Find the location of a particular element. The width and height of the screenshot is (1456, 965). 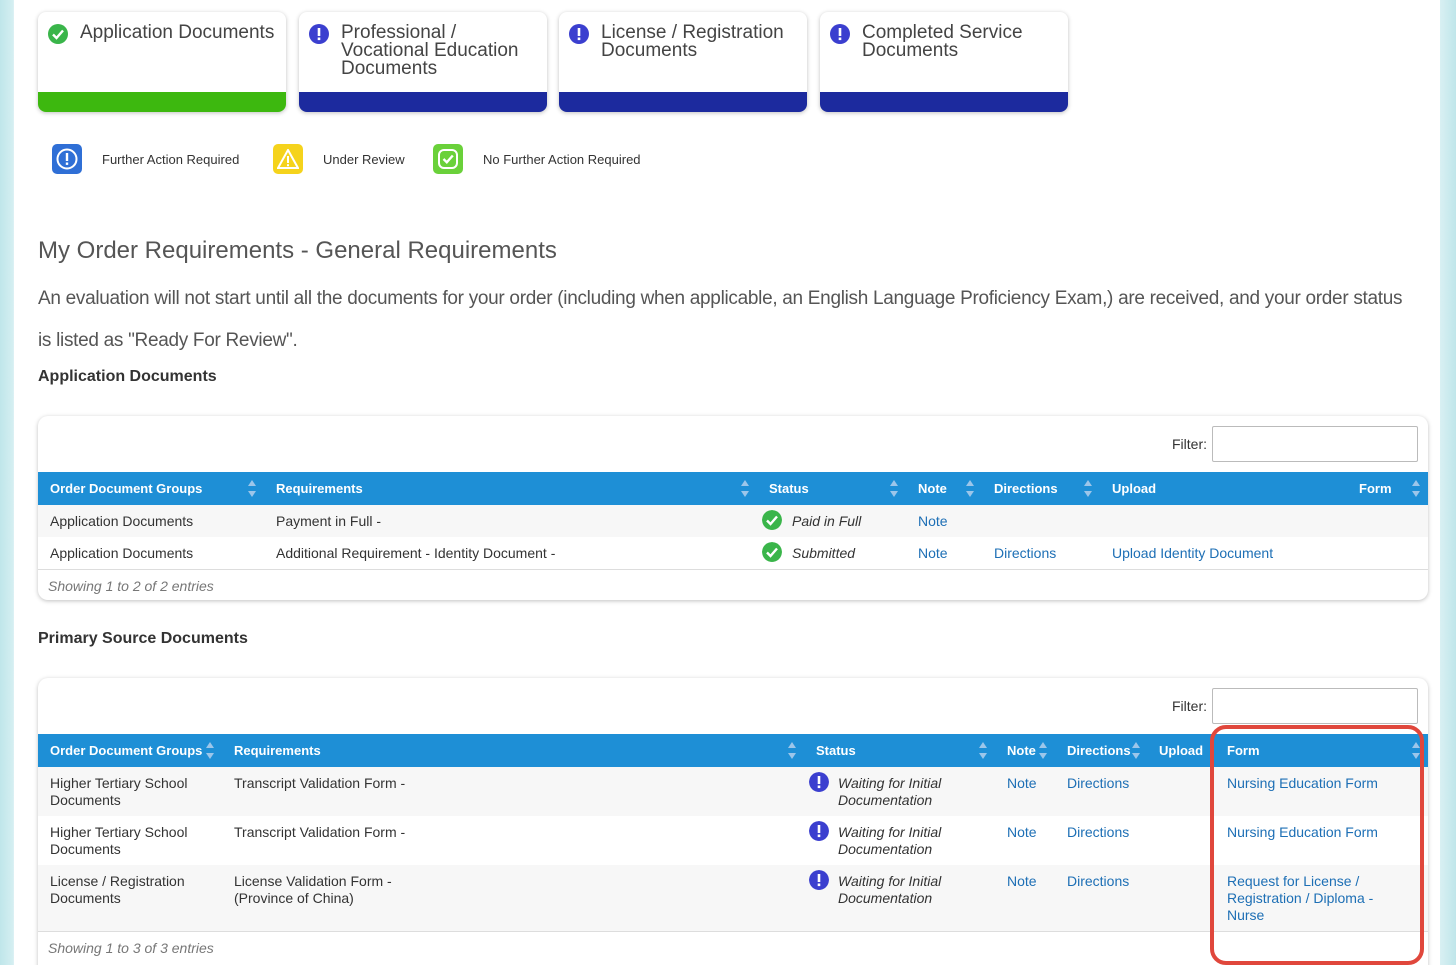

form-line: Request for License / is located at coordinates (1293, 881).